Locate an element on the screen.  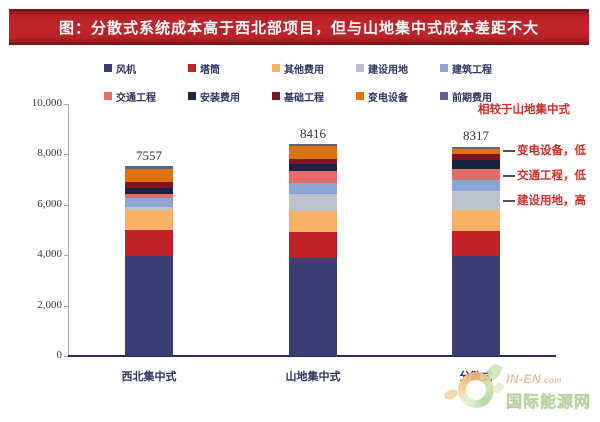
legend-label: 前期费用 is located at coordinates (472, 98).